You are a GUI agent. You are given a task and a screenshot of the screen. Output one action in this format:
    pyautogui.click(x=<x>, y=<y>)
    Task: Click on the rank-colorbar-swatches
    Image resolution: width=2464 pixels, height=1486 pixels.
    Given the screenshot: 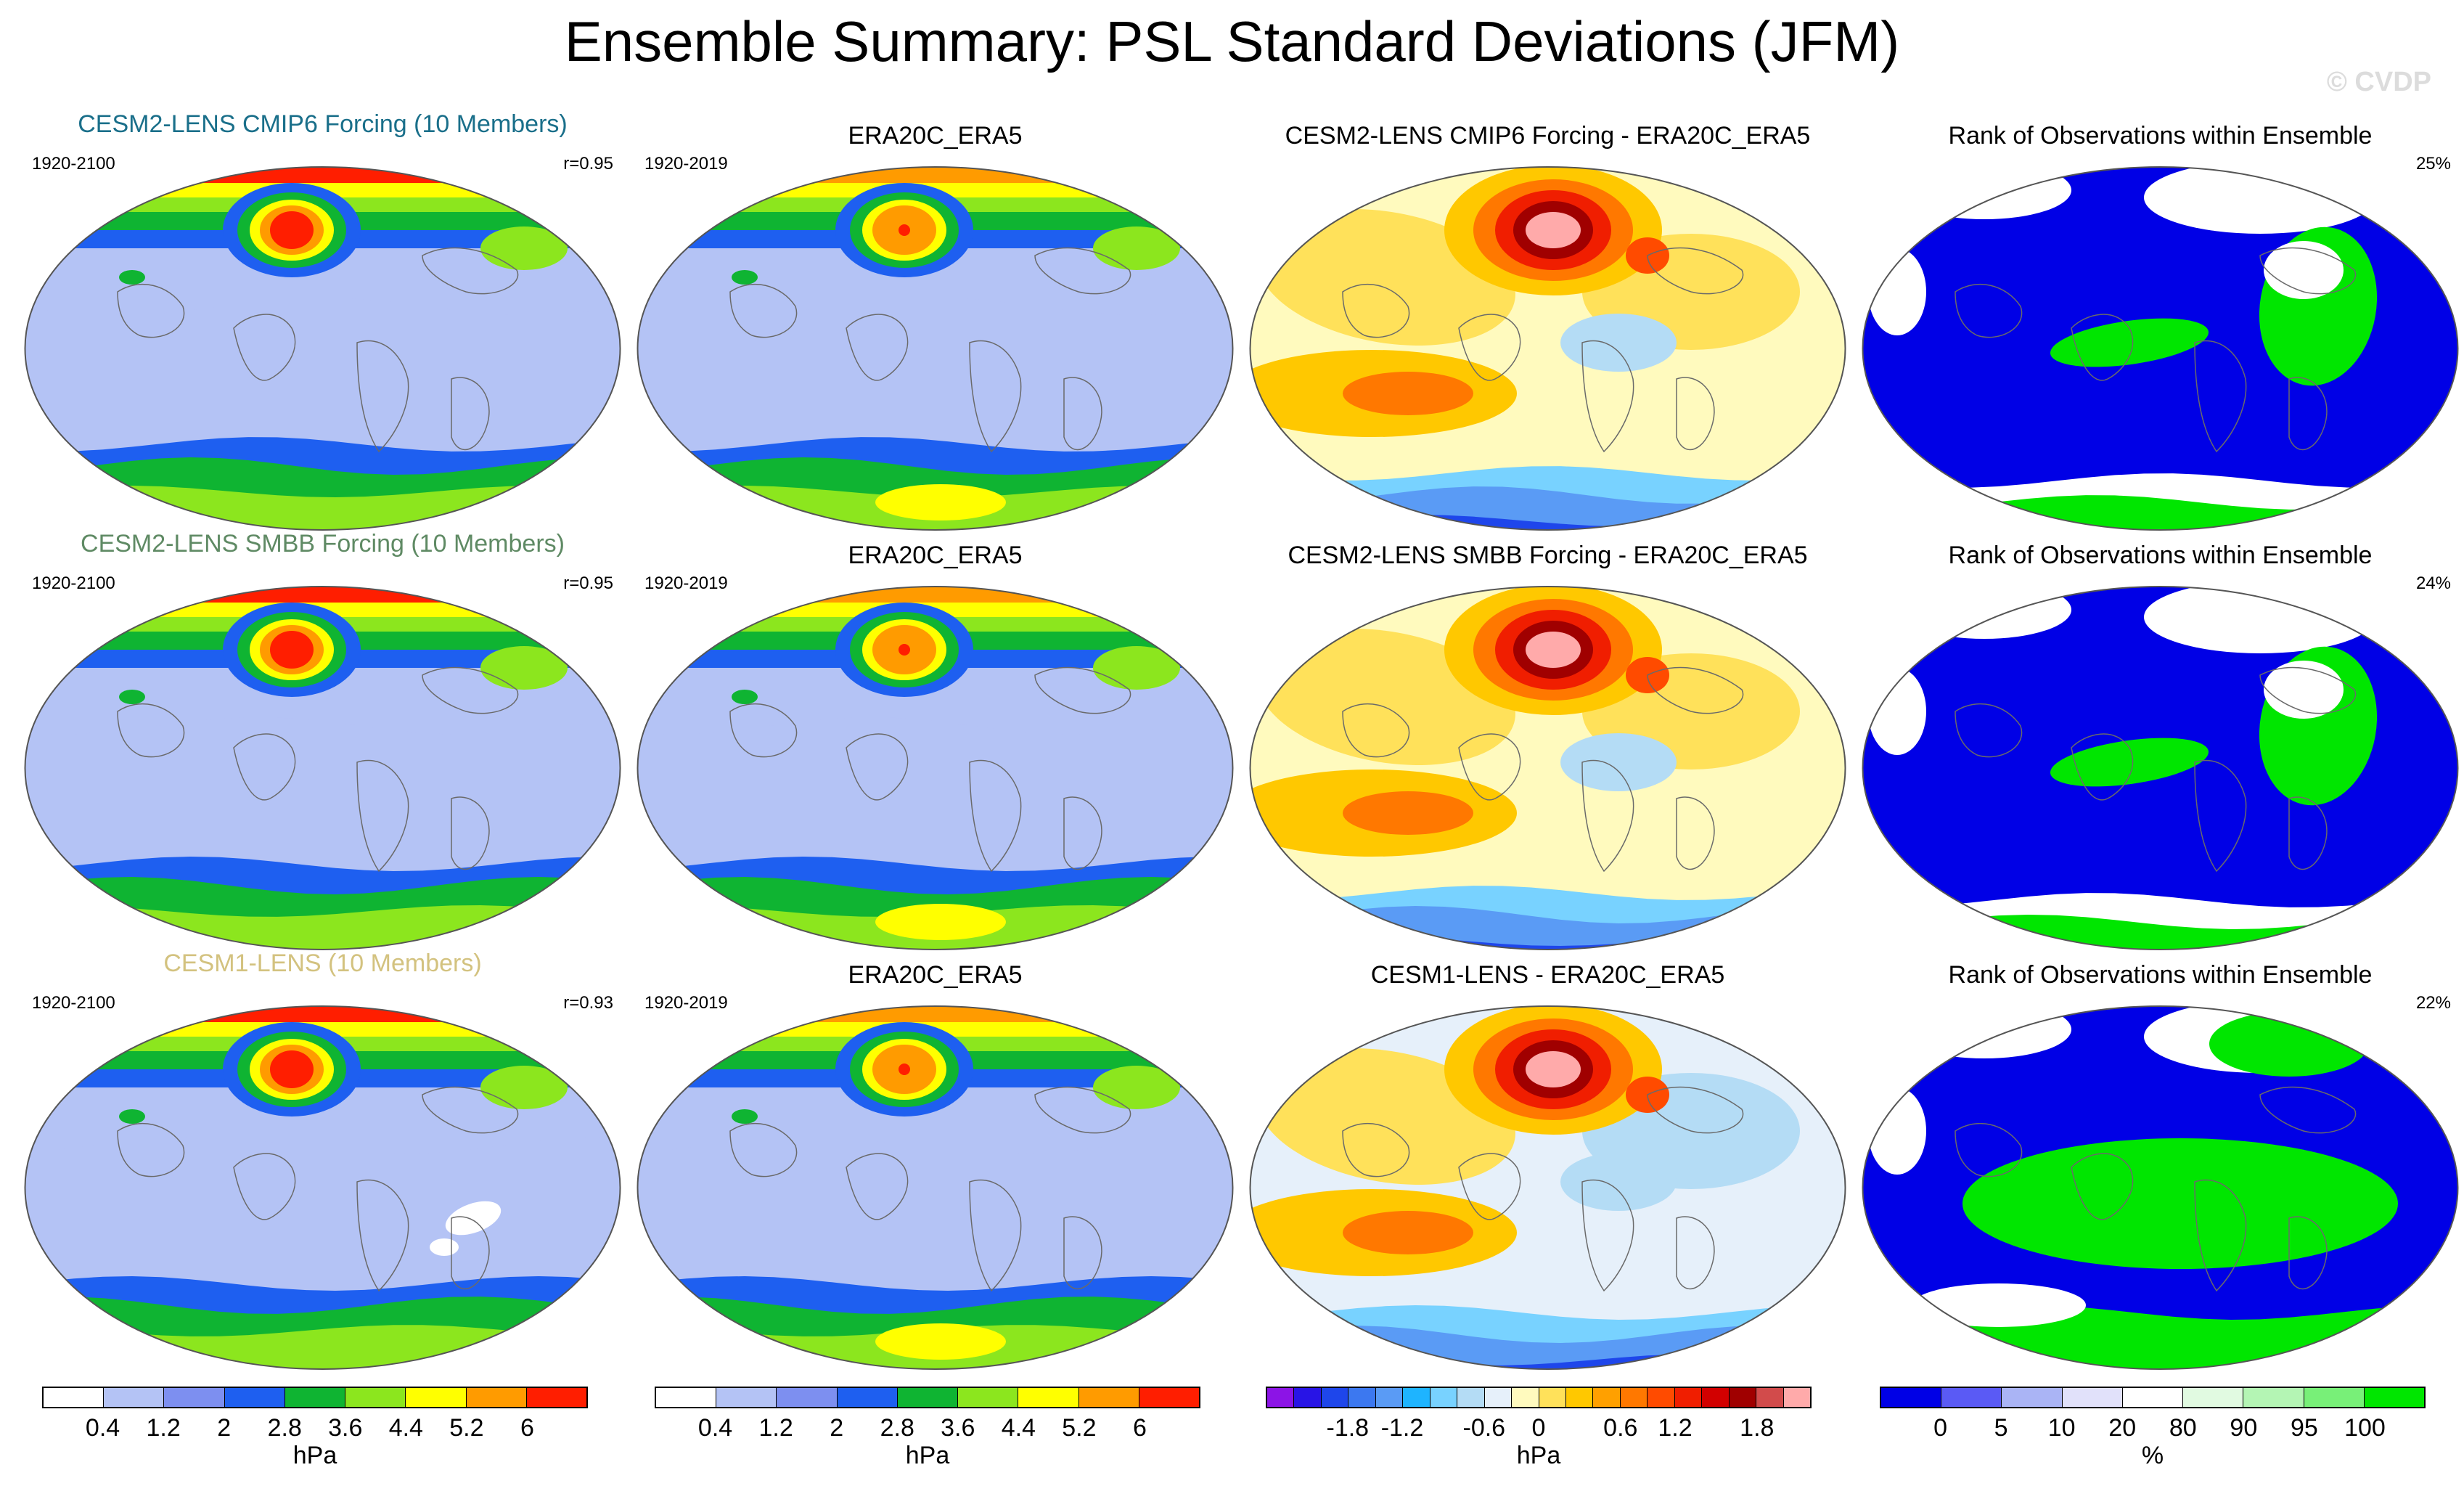 What is the action you would take?
    pyautogui.click(x=2153, y=1398)
    